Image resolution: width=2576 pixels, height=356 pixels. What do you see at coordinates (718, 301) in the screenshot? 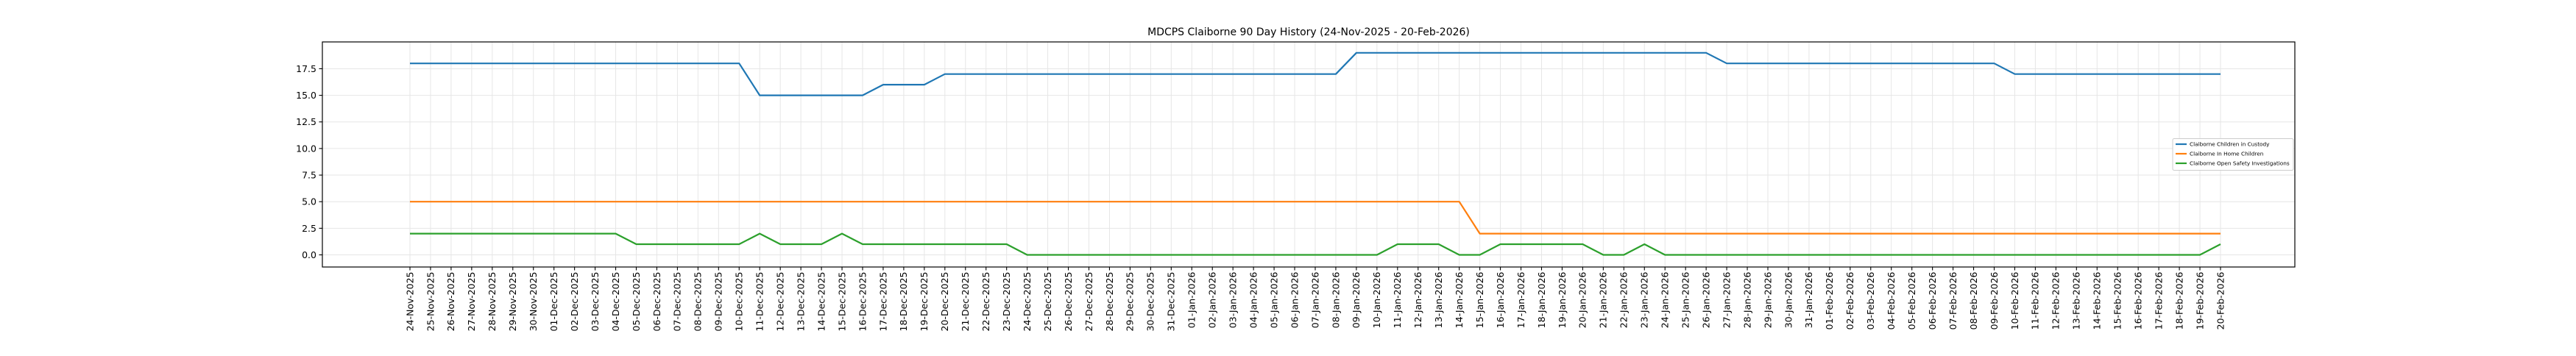
I see `x-tick-label: 09-Dec-2025` at bounding box center [718, 301].